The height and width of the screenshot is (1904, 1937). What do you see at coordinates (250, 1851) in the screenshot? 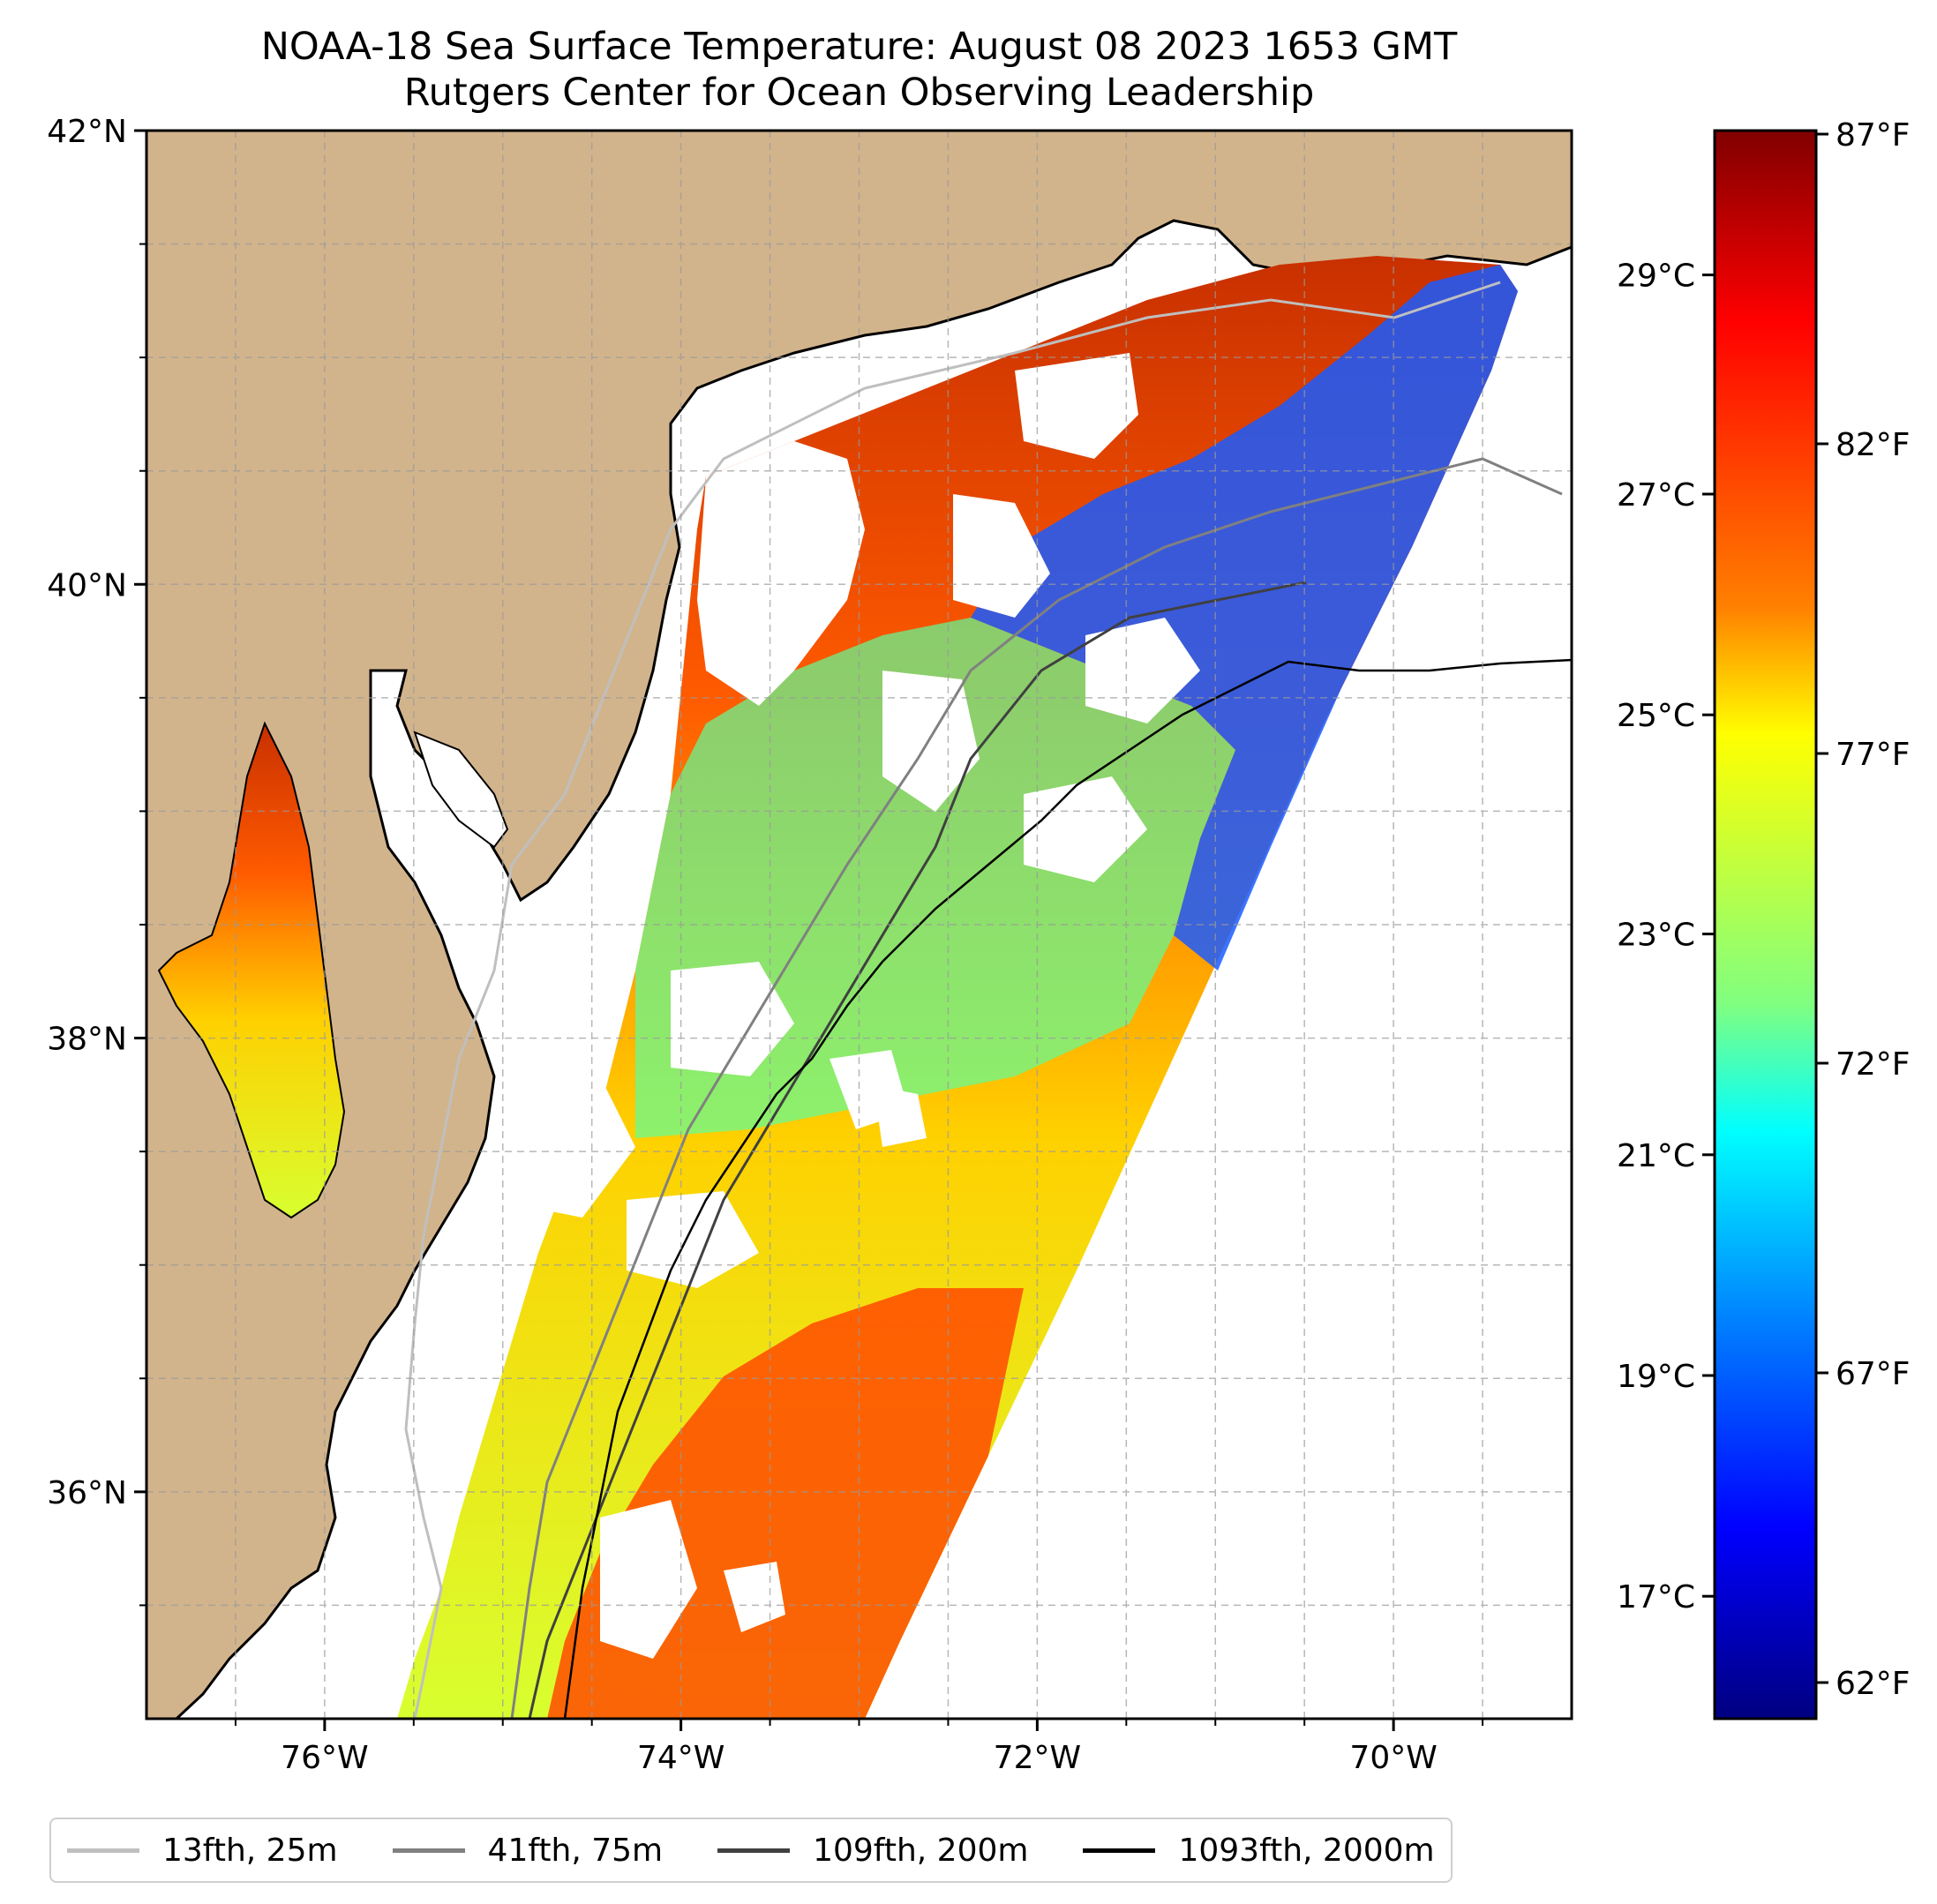
I see `legend-label: 13fth, 25m` at bounding box center [250, 1851].